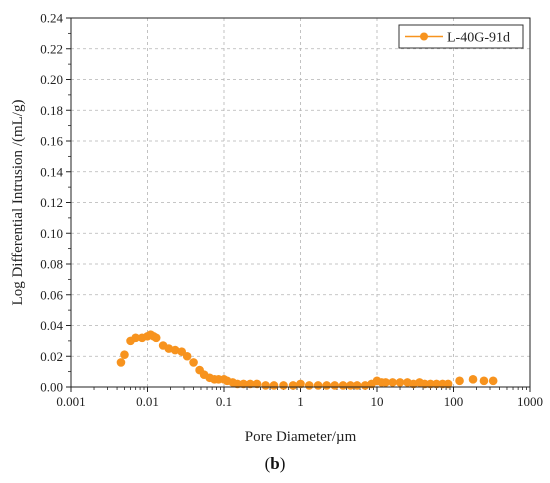  What do you see at coordinates (51, 18) in the screenshot?
I see `y-tick-label: 0.24` at bounding box center [51, 18].